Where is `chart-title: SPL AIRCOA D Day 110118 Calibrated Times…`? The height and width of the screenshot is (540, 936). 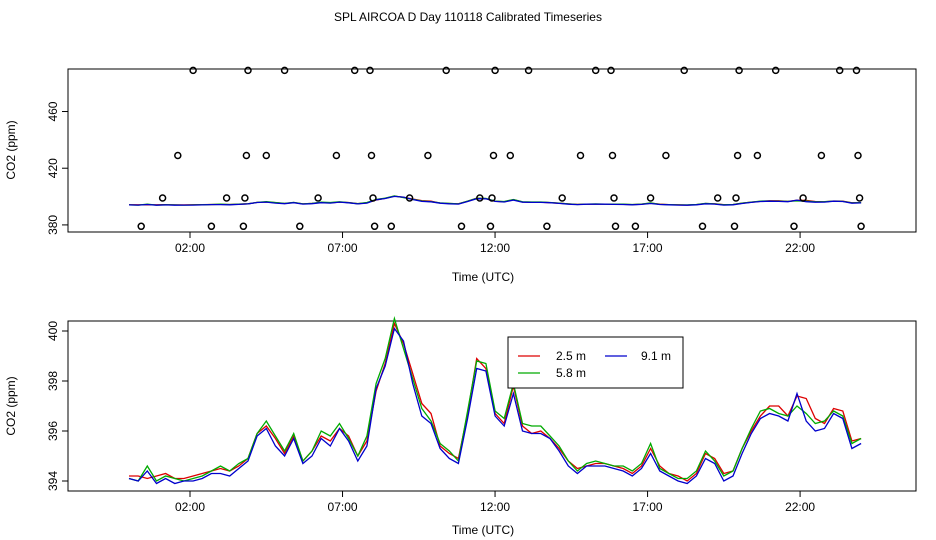 chart-title: SPL AIRCOA D Day 110118 Calibrated Times… is located at coordinates (468, 17).